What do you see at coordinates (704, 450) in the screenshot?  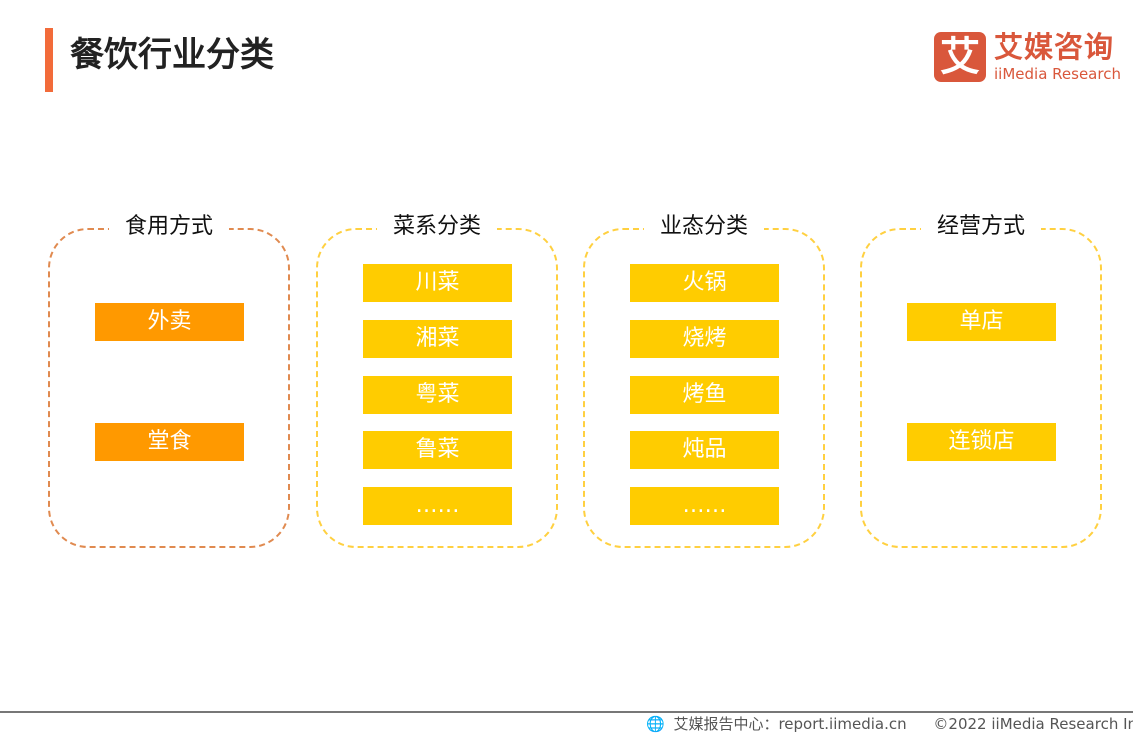 I see `category-item: 炖品` at bounding box center [704, 450].